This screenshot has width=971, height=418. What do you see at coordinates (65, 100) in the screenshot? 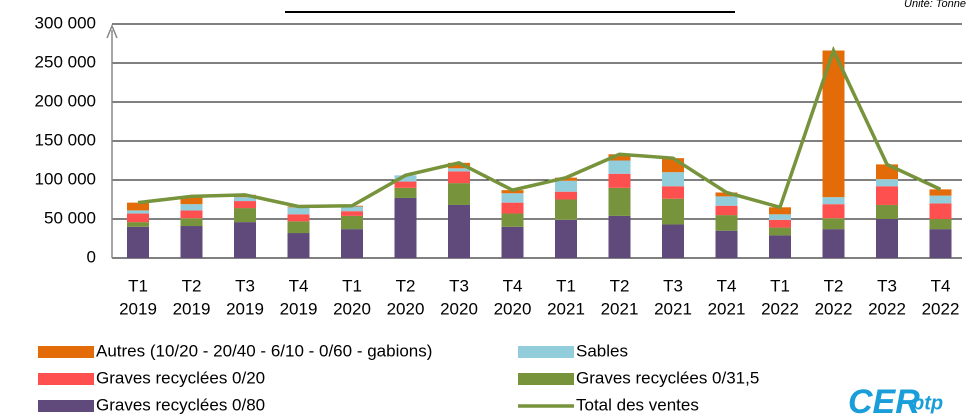
I see `y-tick-label: 200 000` at bounding box center [65, 100].